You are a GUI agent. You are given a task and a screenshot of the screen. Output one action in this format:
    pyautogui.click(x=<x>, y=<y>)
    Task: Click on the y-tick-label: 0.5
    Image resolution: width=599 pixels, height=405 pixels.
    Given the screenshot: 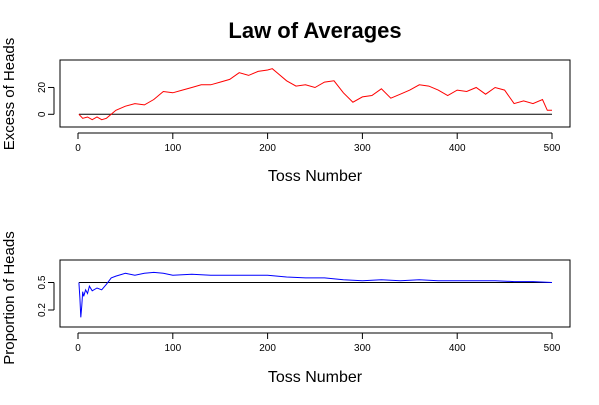 What is the action you would take?
    pyautogui.click(x=42, y=282)
    